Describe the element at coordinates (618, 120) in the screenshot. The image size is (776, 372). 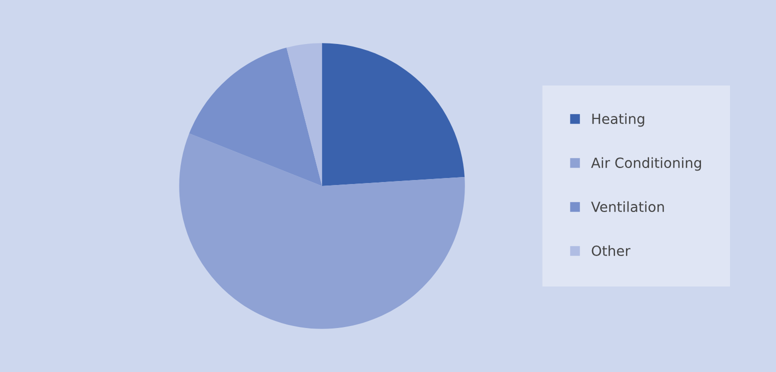
I see `legend-label: Heating` at that location.